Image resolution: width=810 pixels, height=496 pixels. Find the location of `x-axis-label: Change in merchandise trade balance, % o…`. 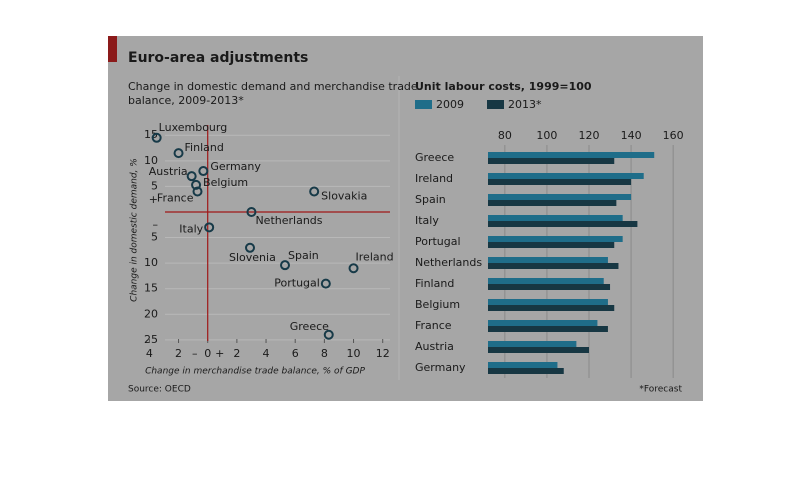

x-axis-label: Change in merchandise trade balance, % o… is located at coordinates (255, 372).